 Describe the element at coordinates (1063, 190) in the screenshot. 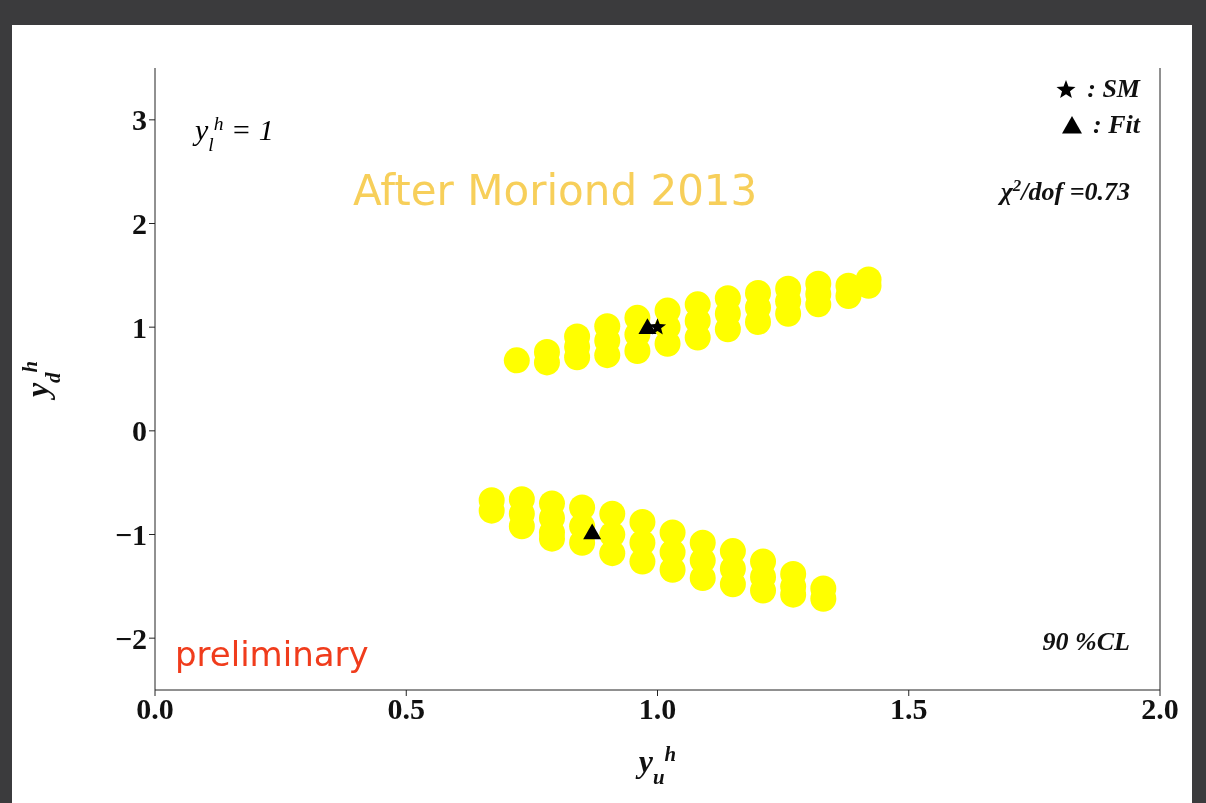

I see `annotation: χ$^{2}$/dof =0.73` at that location.